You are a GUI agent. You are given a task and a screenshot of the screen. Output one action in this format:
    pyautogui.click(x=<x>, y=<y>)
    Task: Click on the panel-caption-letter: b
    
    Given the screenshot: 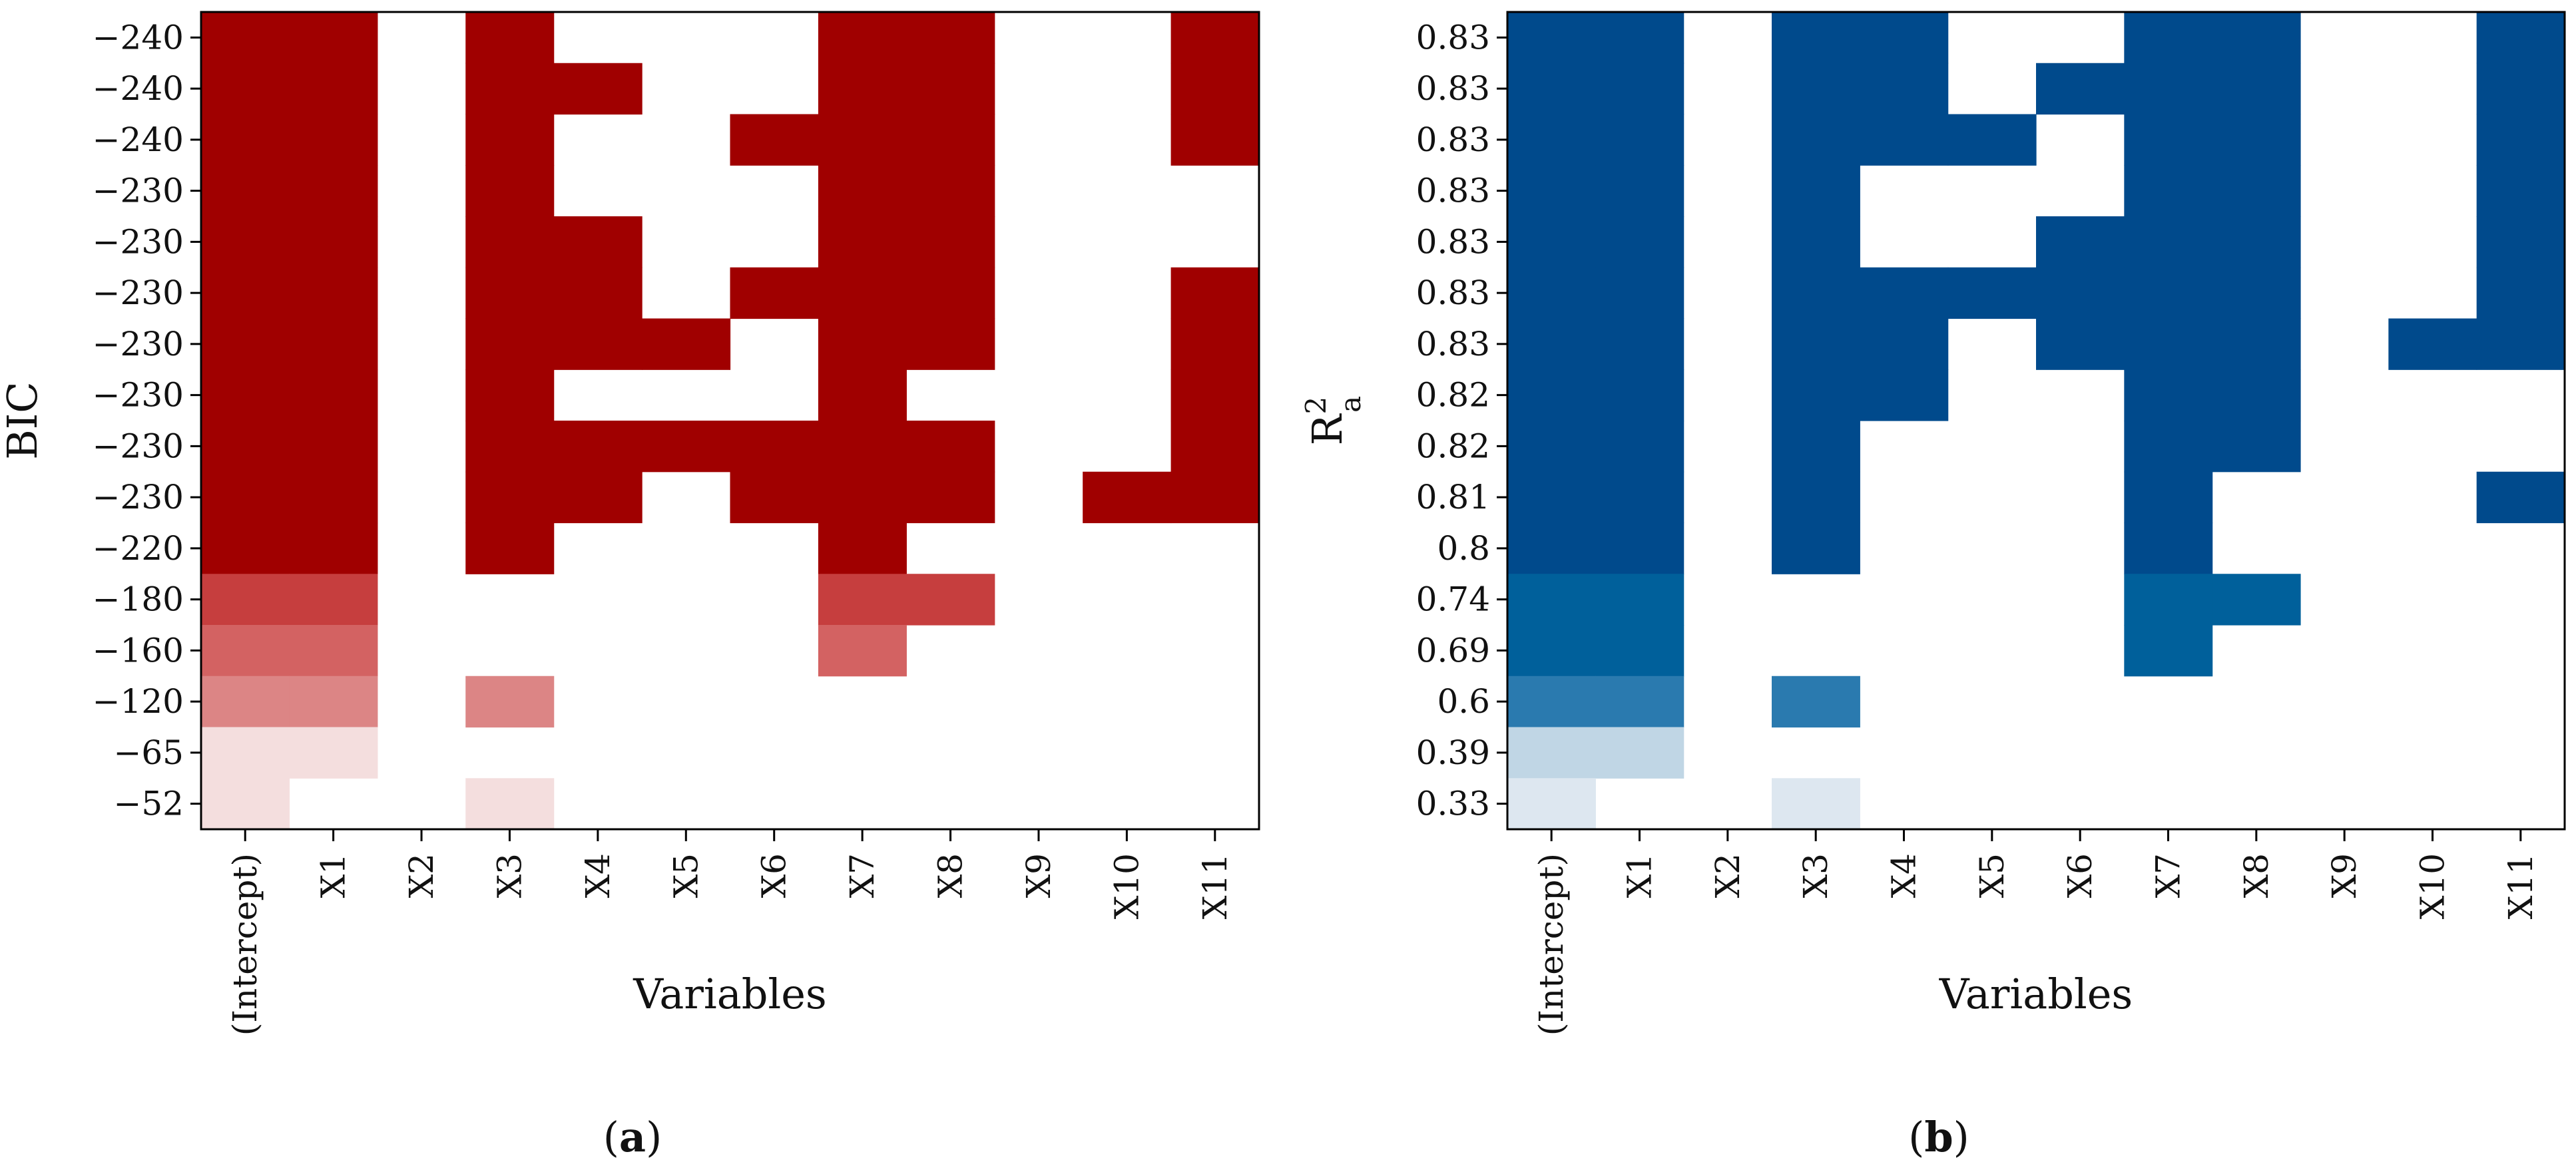 What is the action you would take?
    pyautogui.click(x=1939, y=1137)
    